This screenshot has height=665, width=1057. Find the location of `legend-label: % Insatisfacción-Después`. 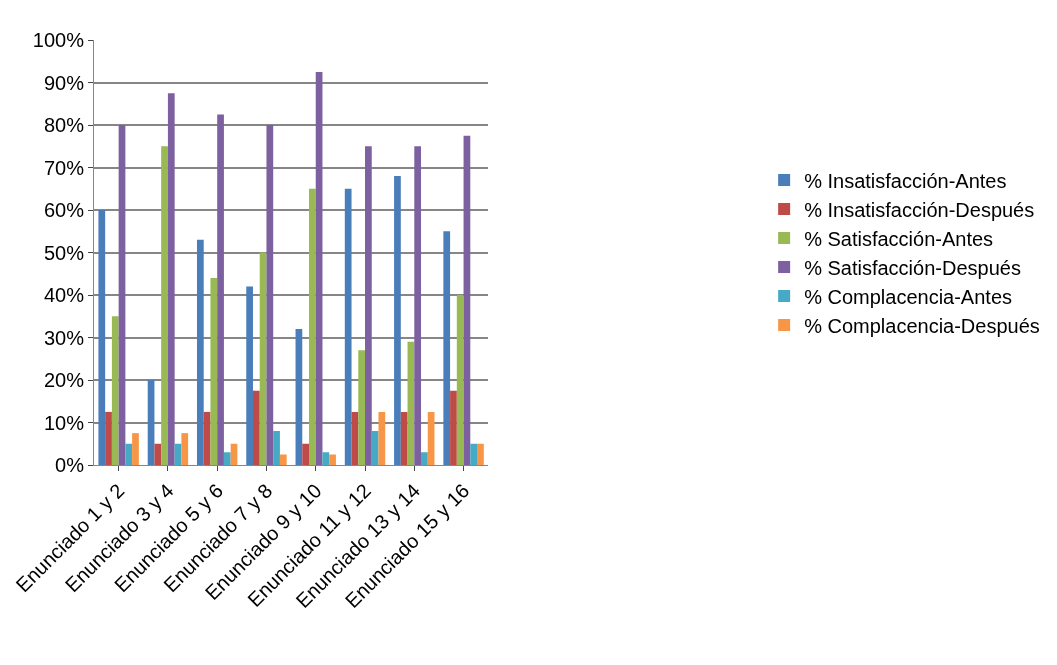

legend-label: % Insatisfacción-Después is located at coordinates (919, 209).